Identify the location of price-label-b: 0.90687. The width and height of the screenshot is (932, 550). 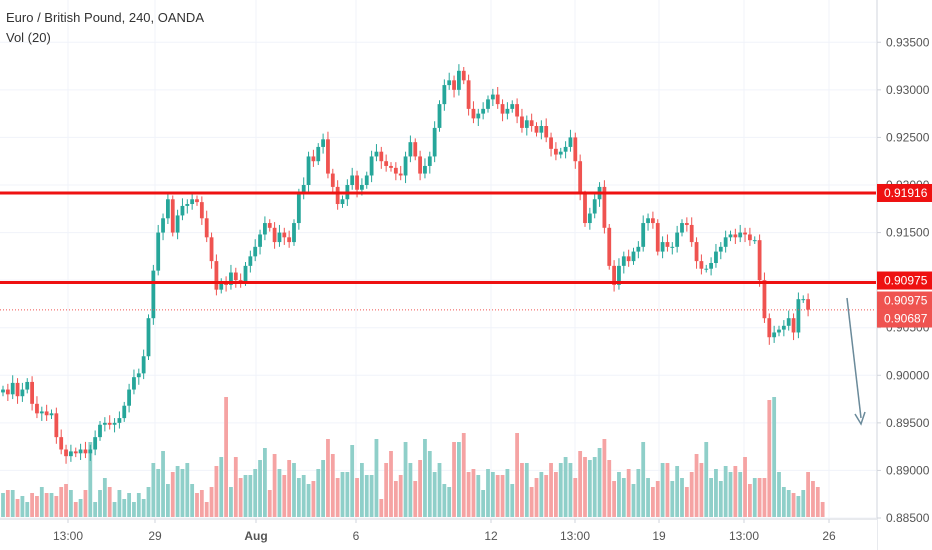
(906, 319).